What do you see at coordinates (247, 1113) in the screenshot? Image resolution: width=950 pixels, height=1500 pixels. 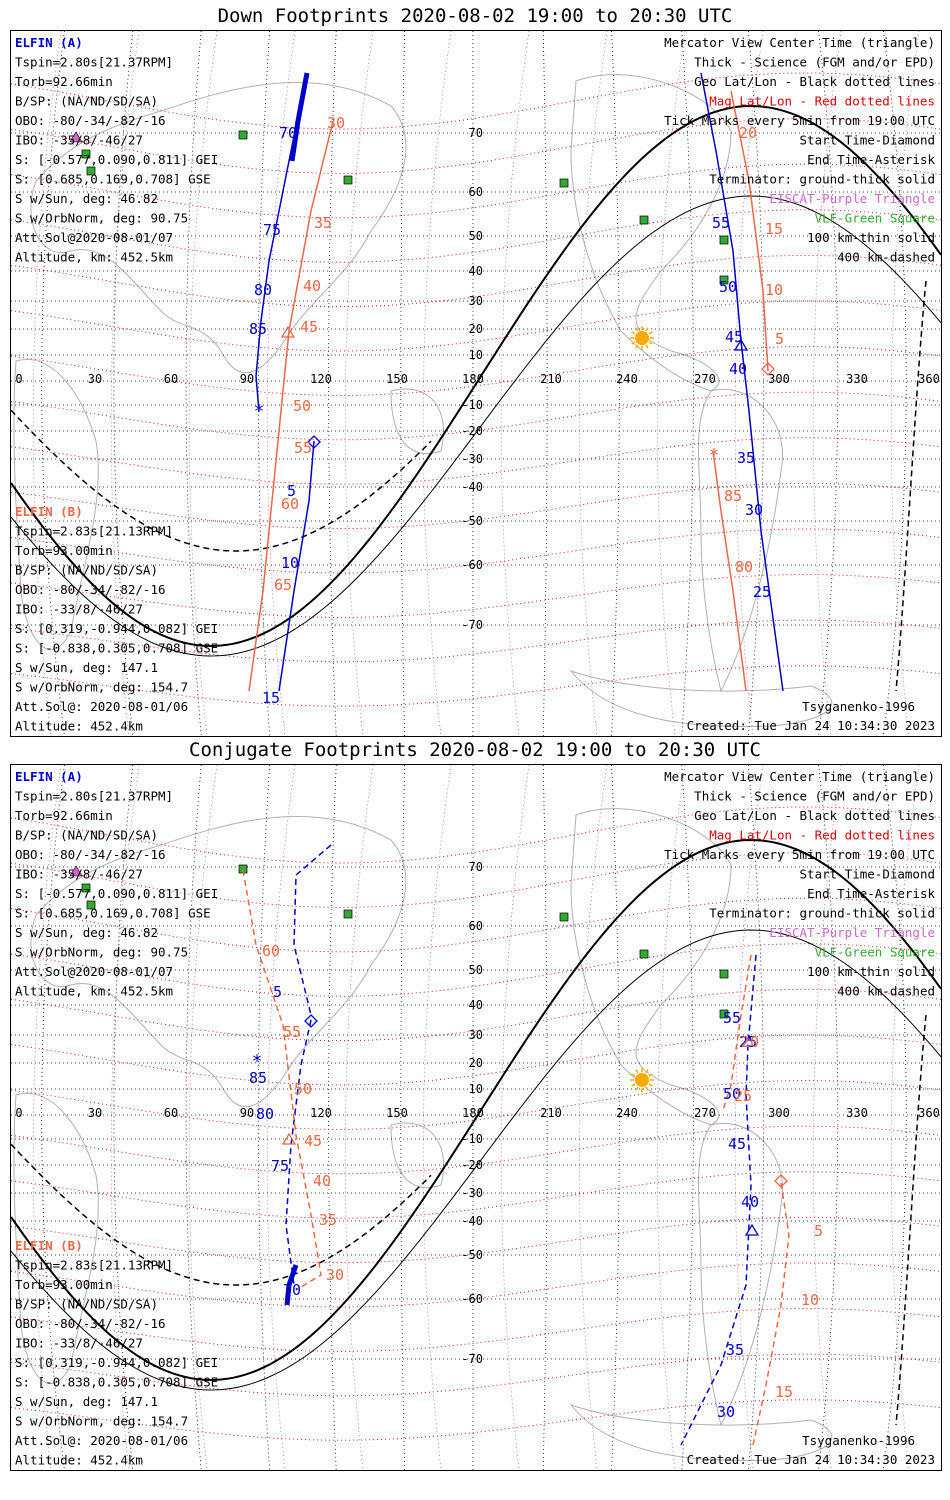 I see `lon-tick-label: 90` at bounding box center [247, 1113].